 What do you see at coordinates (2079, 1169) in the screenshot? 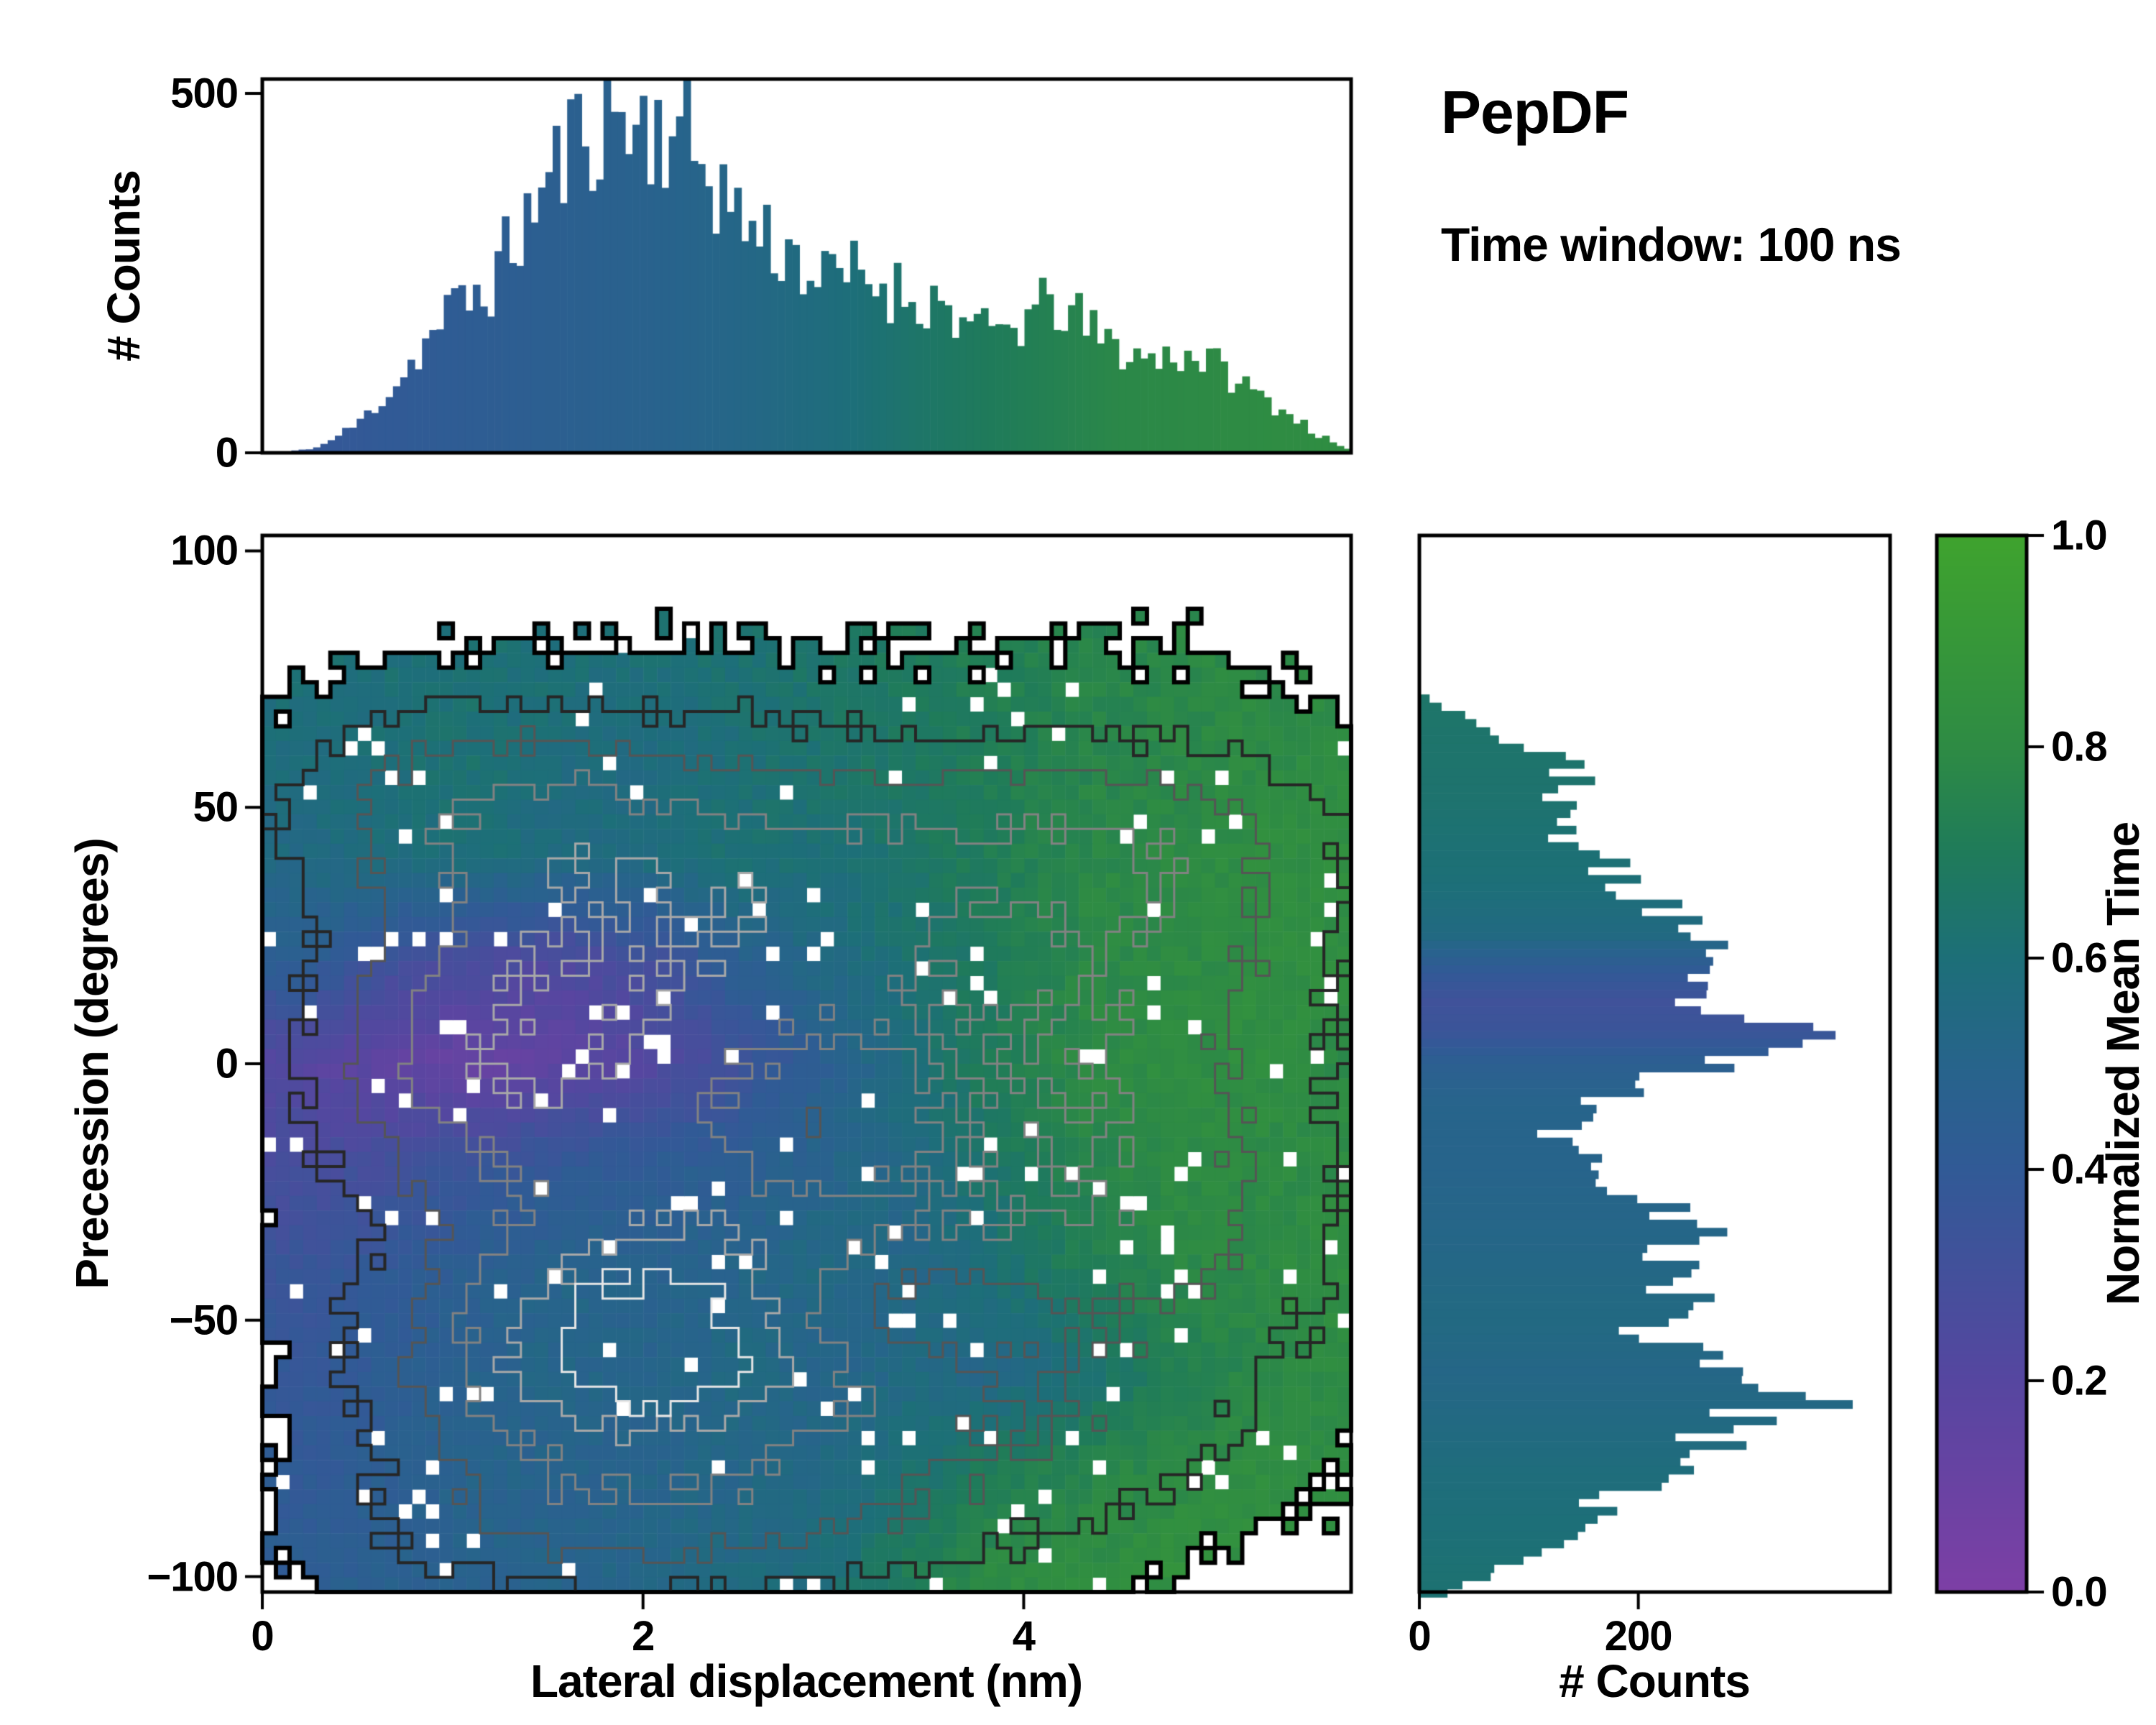
I see `colorbar-tick-label: 0.4` at bounding box center [2079, 1169].